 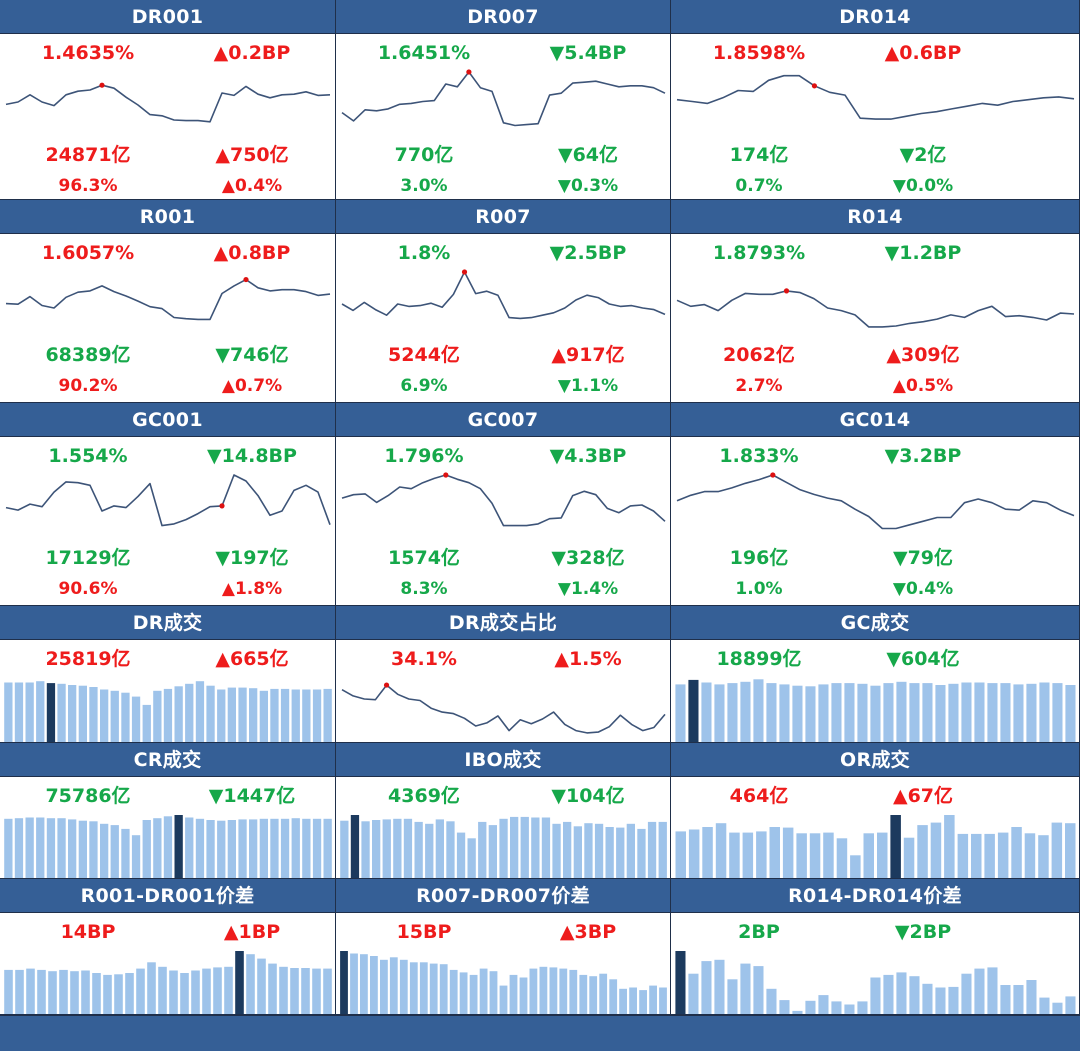 I want to click on panel-title: R001-DR001价差, so click(x=167, y=896).